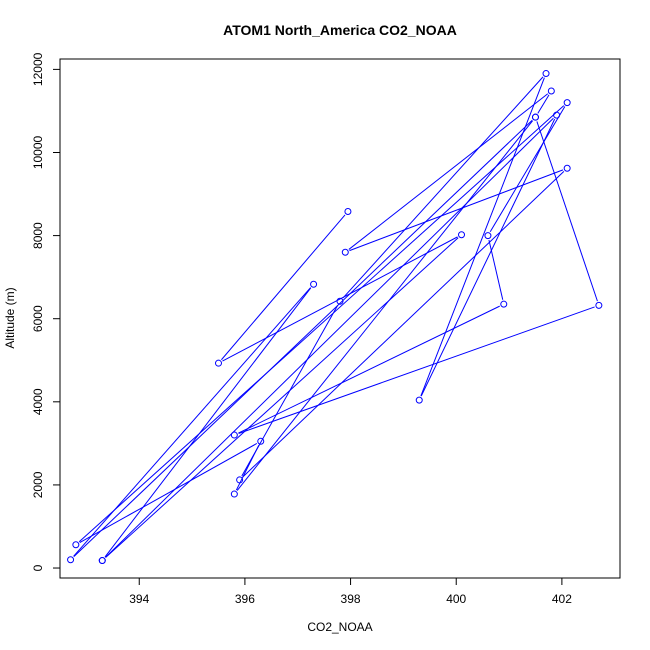  Describe the element at coordinates (456, 599) in the screenshot. I see `x-tick-label: 400` at that location.